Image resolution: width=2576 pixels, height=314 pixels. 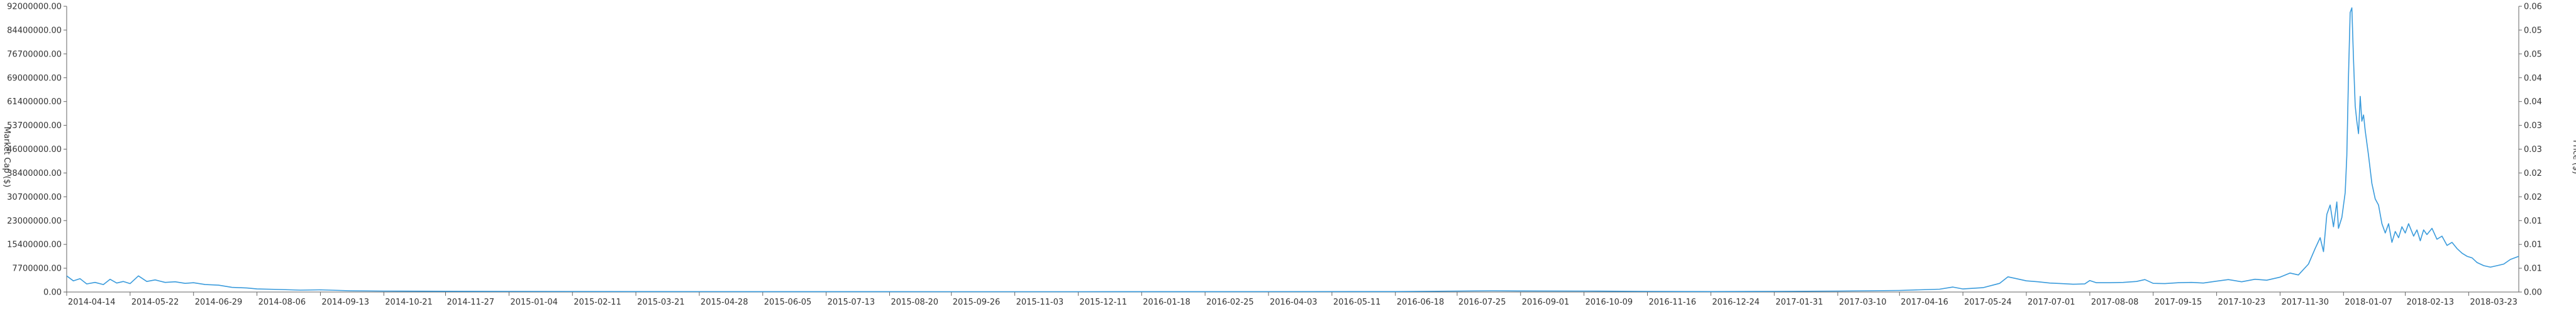 What do you see at coordinates (34, 174) in the screenshot?
I see `left-tick-label: 38400000.00` at bounding box center [34, 174].